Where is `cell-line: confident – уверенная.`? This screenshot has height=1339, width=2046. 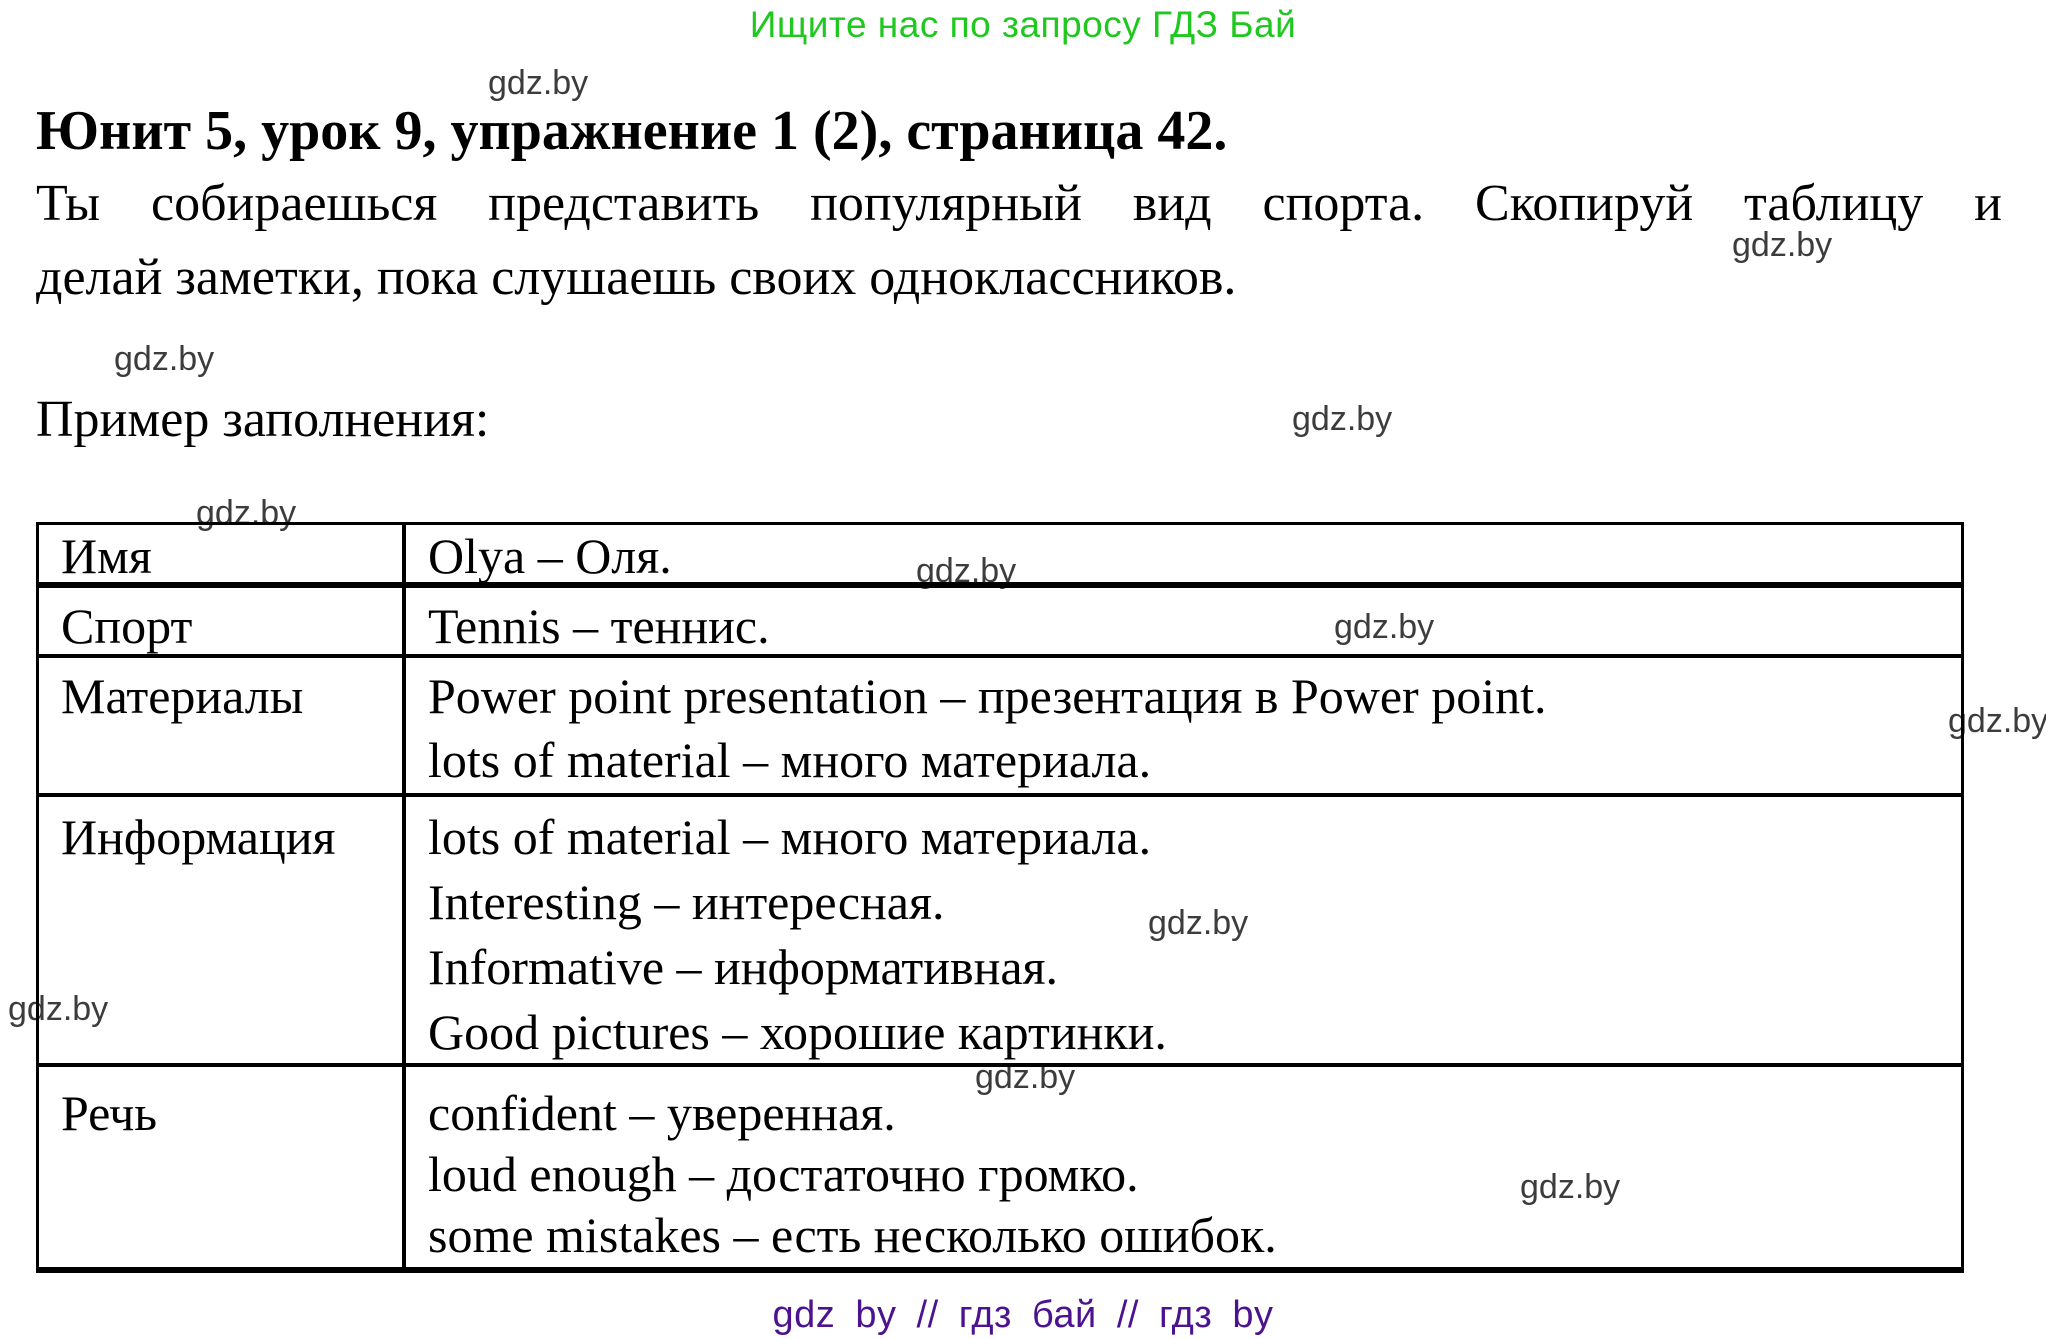
cell-line: confident – уверенная. is located at coordinates (662, 1113).